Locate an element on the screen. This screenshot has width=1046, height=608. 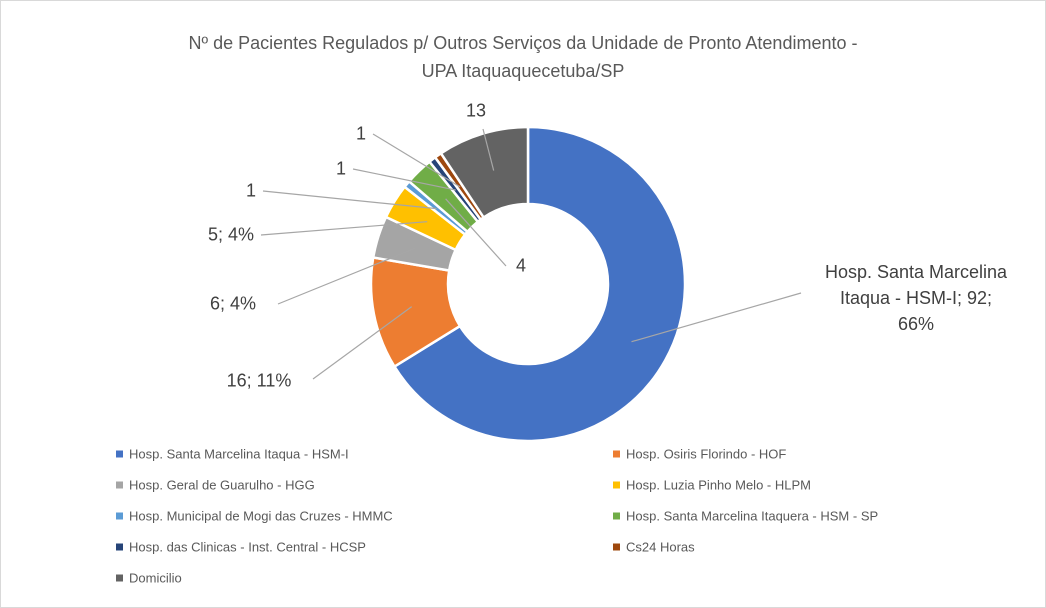
data-label: 13 is located at coordinates (476, 110).